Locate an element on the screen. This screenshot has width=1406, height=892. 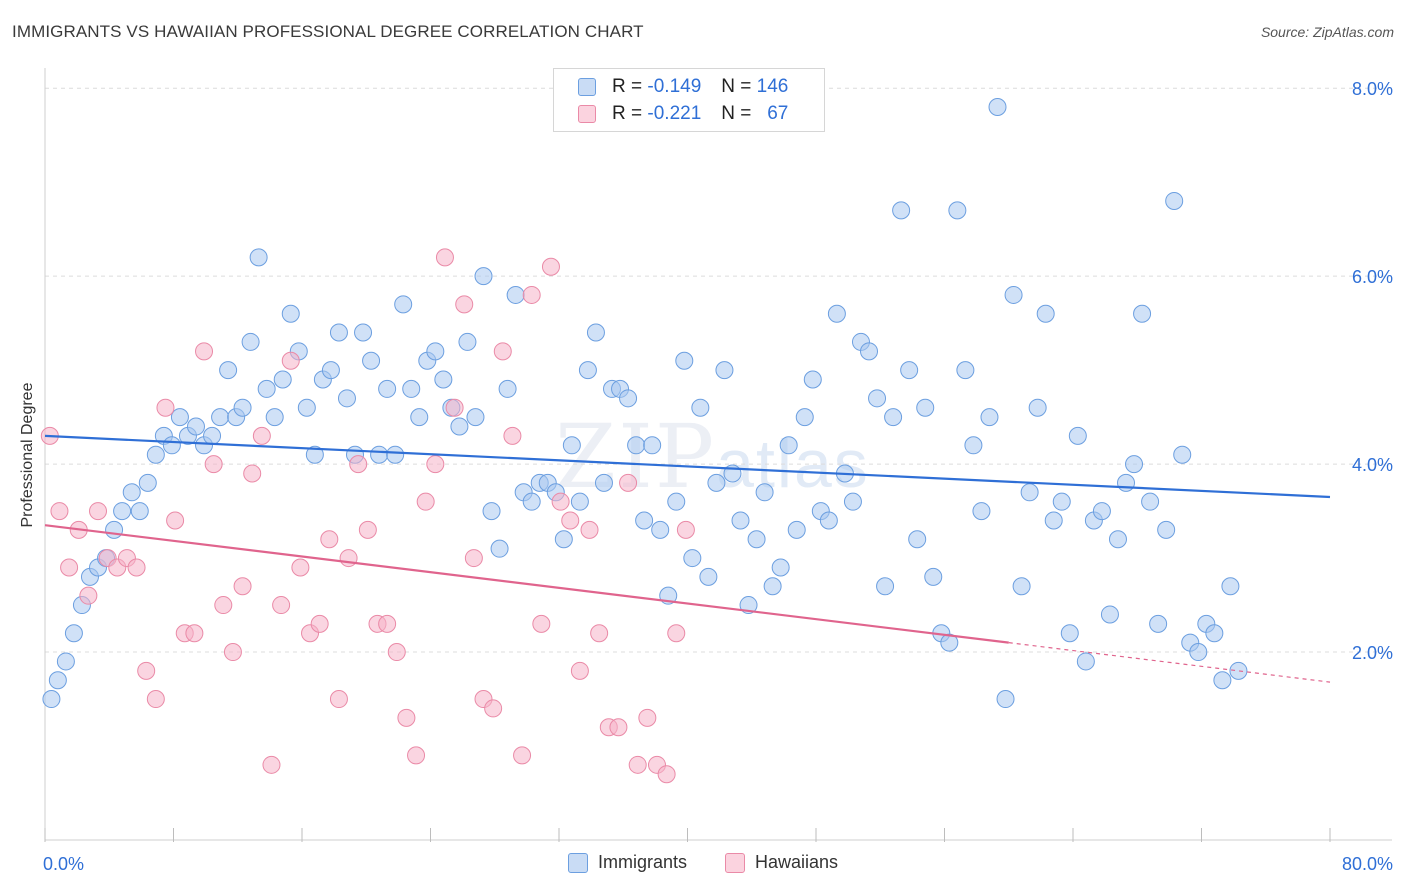
legend-n-label: N = is located at coordinates (736, 86).